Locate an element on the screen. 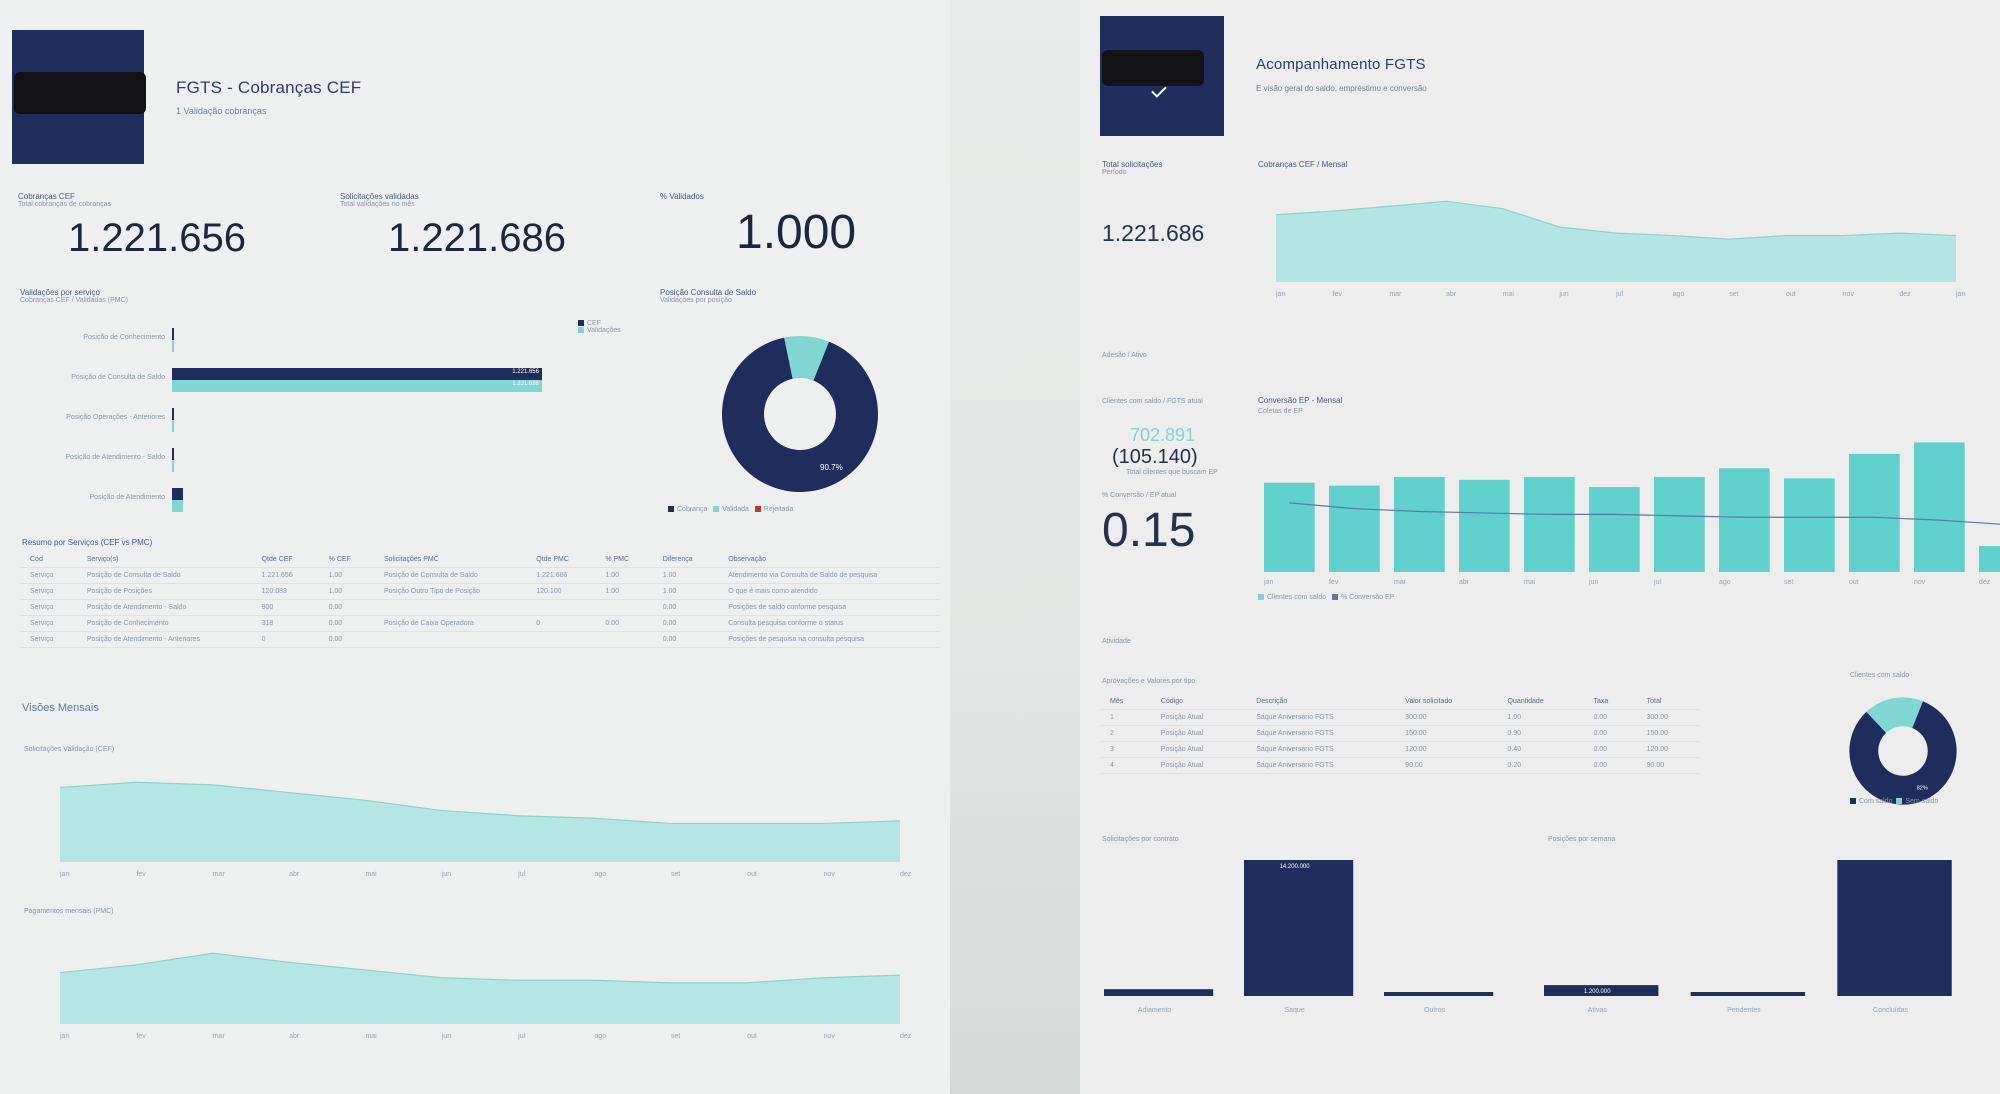 The height and width of the screenshot is (1094, 2000). metric-value-teal: 702.891 is located at coordinates (1163, 435).